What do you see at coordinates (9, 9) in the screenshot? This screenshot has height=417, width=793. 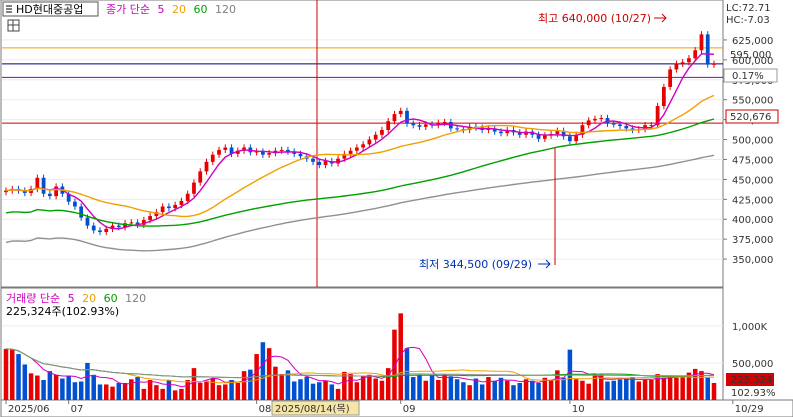 I see `expand-icon` at bounding box center [9, 9].